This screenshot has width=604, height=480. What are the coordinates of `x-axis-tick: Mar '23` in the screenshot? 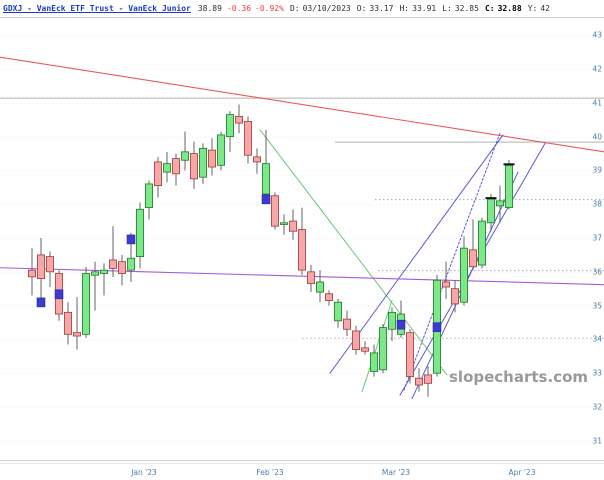 It's located at (396, 472).